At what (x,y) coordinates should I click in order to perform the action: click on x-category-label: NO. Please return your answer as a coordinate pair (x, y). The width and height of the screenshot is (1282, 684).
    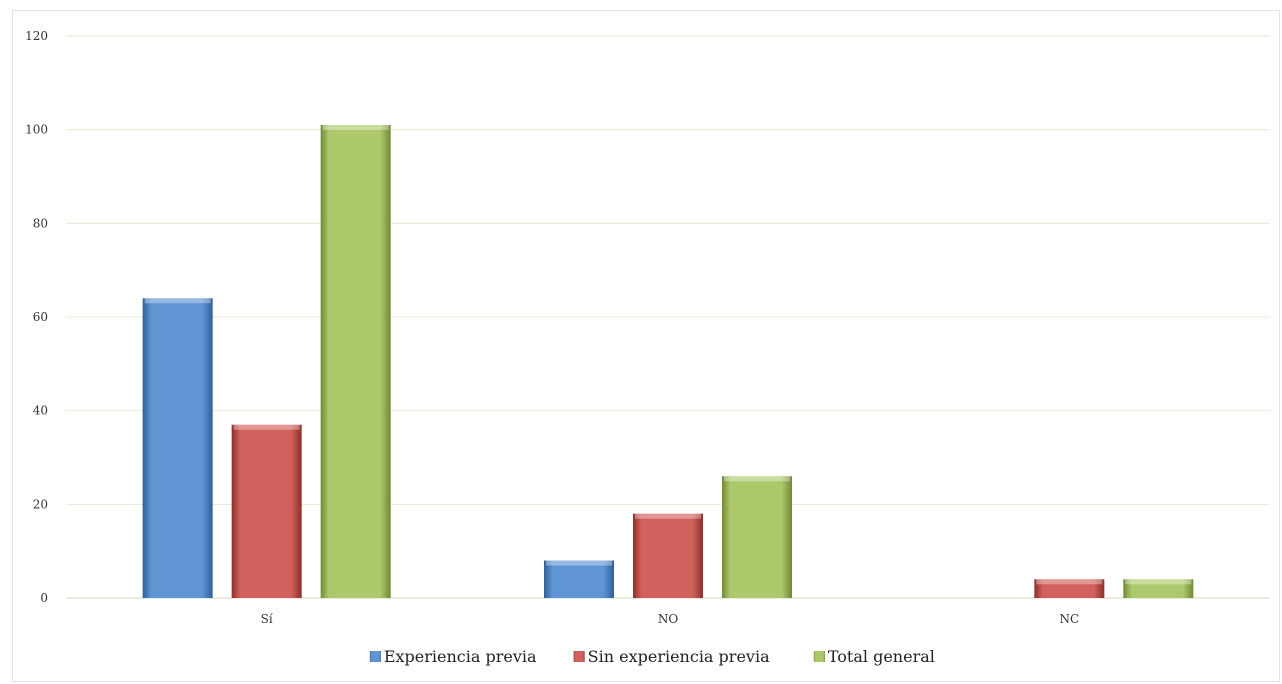
    Looking at the image, I should click on (668, 619).